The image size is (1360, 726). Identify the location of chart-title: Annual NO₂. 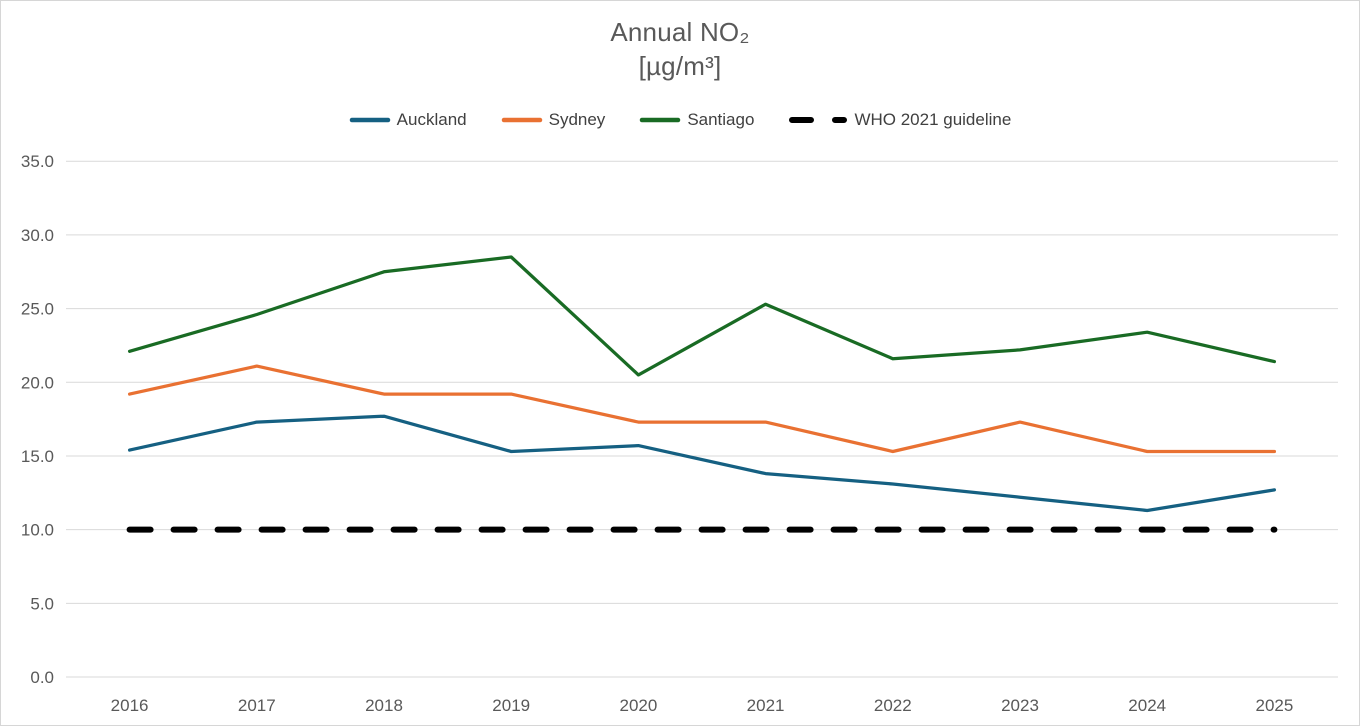
(680, 32).